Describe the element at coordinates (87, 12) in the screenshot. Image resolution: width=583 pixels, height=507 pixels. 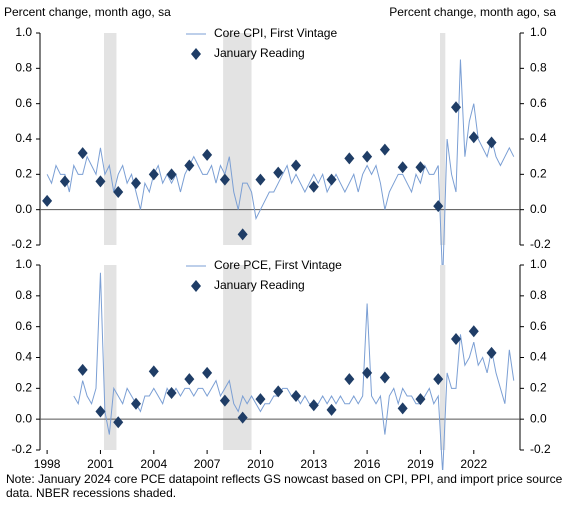
I see `y-axis-label: Percent change, month ago, sa` at that location.